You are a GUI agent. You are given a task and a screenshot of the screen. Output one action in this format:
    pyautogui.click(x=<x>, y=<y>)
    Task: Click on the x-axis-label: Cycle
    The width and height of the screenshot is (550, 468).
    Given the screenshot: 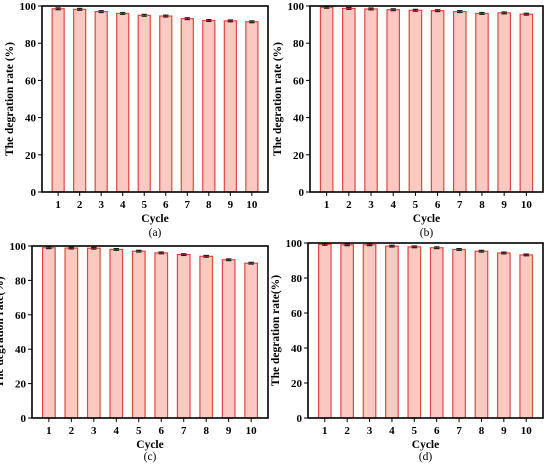 What is the action you would take?
    pyautogui.click(x=426, y=219)
    